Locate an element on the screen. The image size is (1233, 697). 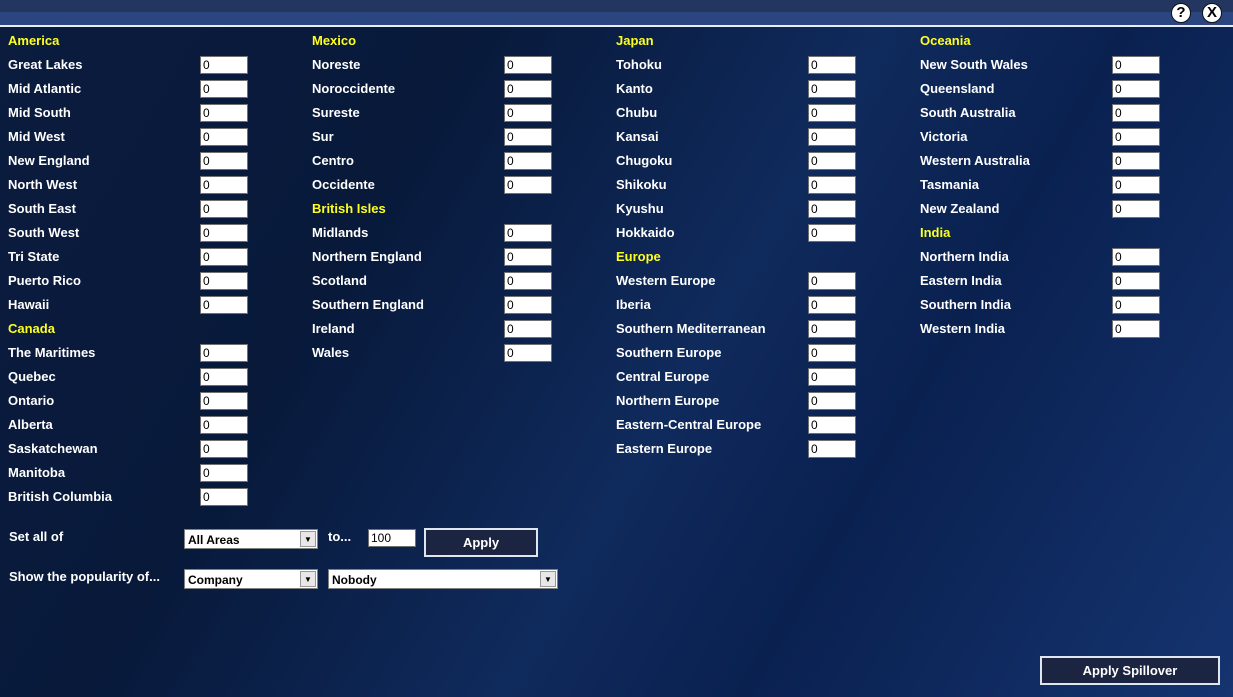
section-header: India is located at coordinates (935, 232).